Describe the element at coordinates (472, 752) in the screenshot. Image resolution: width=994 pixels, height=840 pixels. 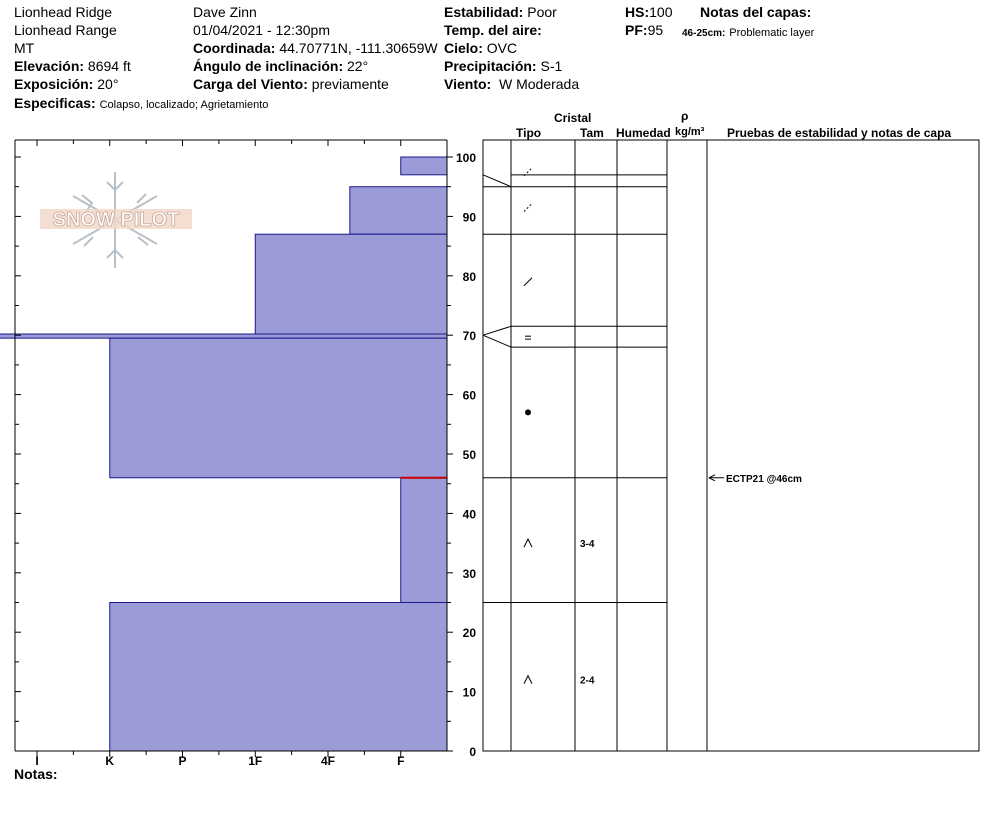
I see `depth-tick-label: 0` at that location.